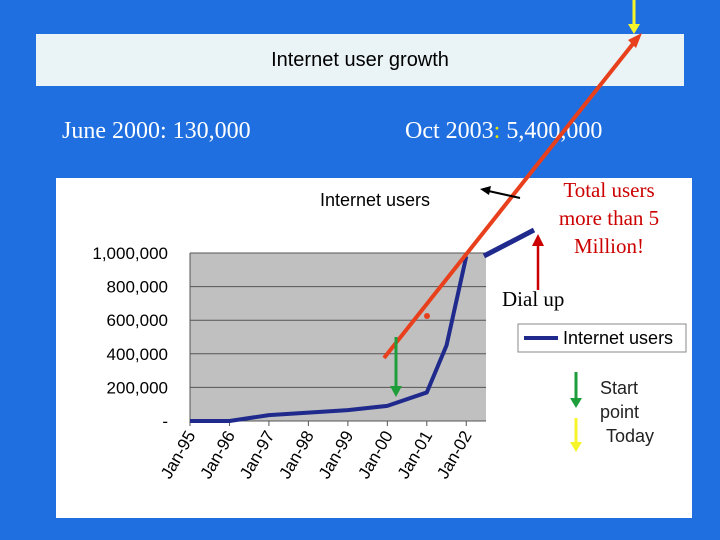  Describe the element at coordinates (137, 387) in the screenshot. I see `y-tick-label: 200,000` at that location.